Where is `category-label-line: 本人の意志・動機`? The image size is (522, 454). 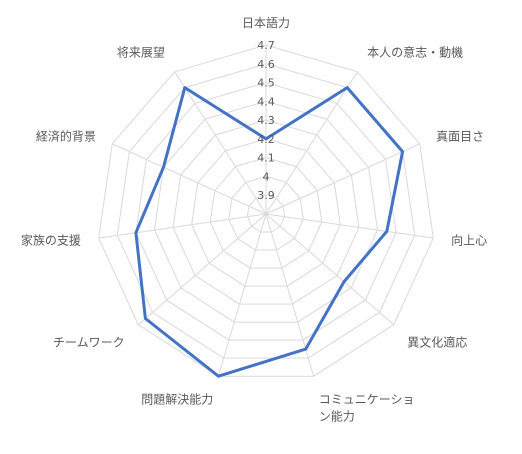
category-label-line: 本人の意志・動機 is located at coordinates (415, 52).